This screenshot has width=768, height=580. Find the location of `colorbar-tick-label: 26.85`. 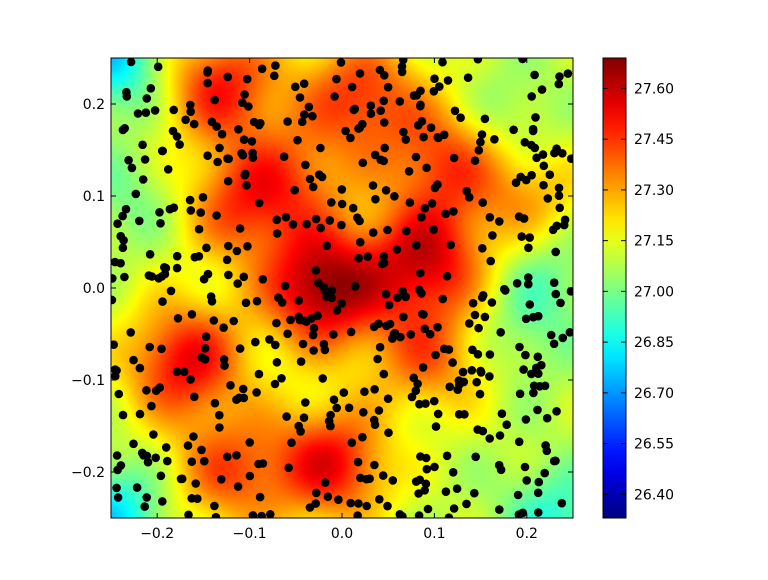

colorbar-tick-label: 26.85 is located at coordinates (654, 343).